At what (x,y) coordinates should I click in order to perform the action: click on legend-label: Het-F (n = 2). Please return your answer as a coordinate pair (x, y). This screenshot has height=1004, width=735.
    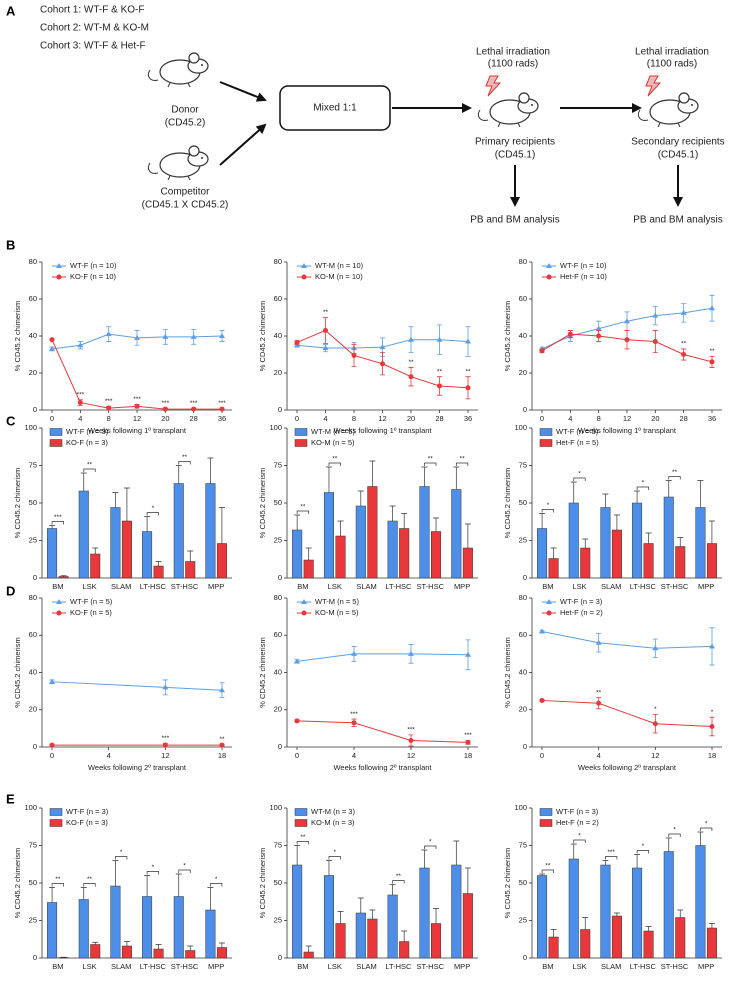
    Looking at the image, I should click on (577, 822).